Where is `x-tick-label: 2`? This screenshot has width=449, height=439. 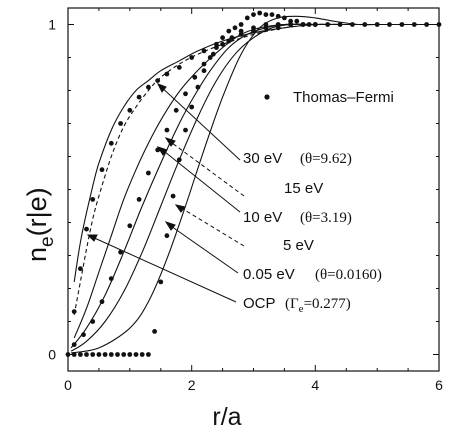 x-tick-label: 2 is located at coordinates (192, 385).